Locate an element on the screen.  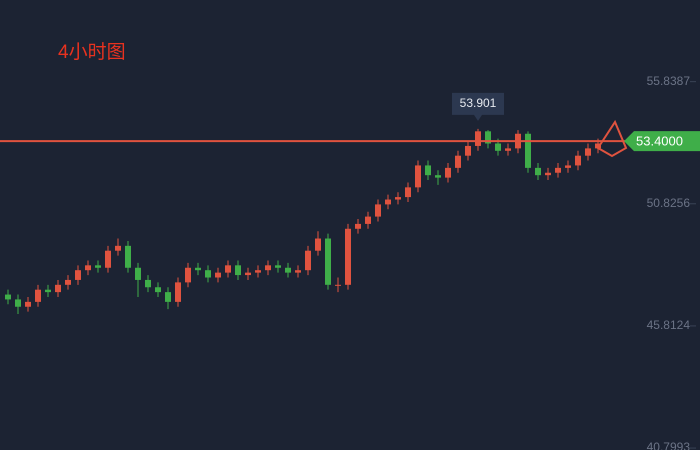
y-tick-label: 45.8124 is located at coordinates (669, 325).